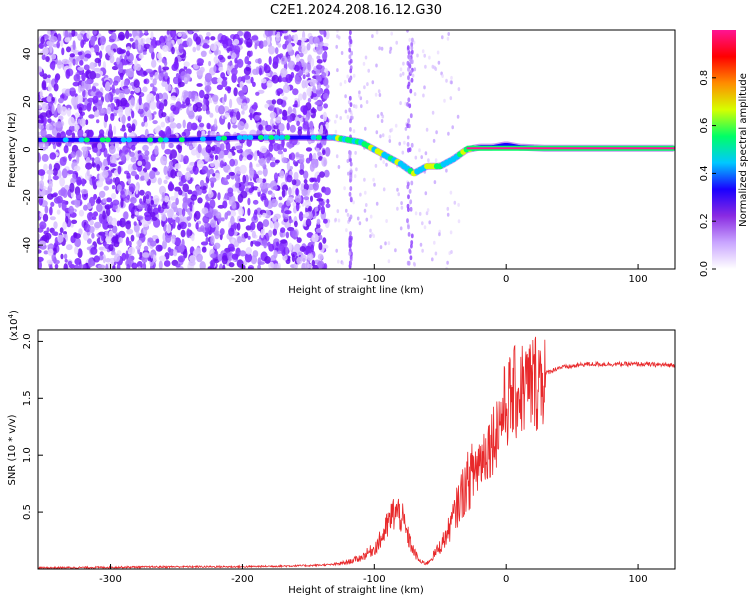 The image size is (750, 600). I want to click on spectrogram-y-ticks: -40 -20 0 20 40, so click(32, 150).